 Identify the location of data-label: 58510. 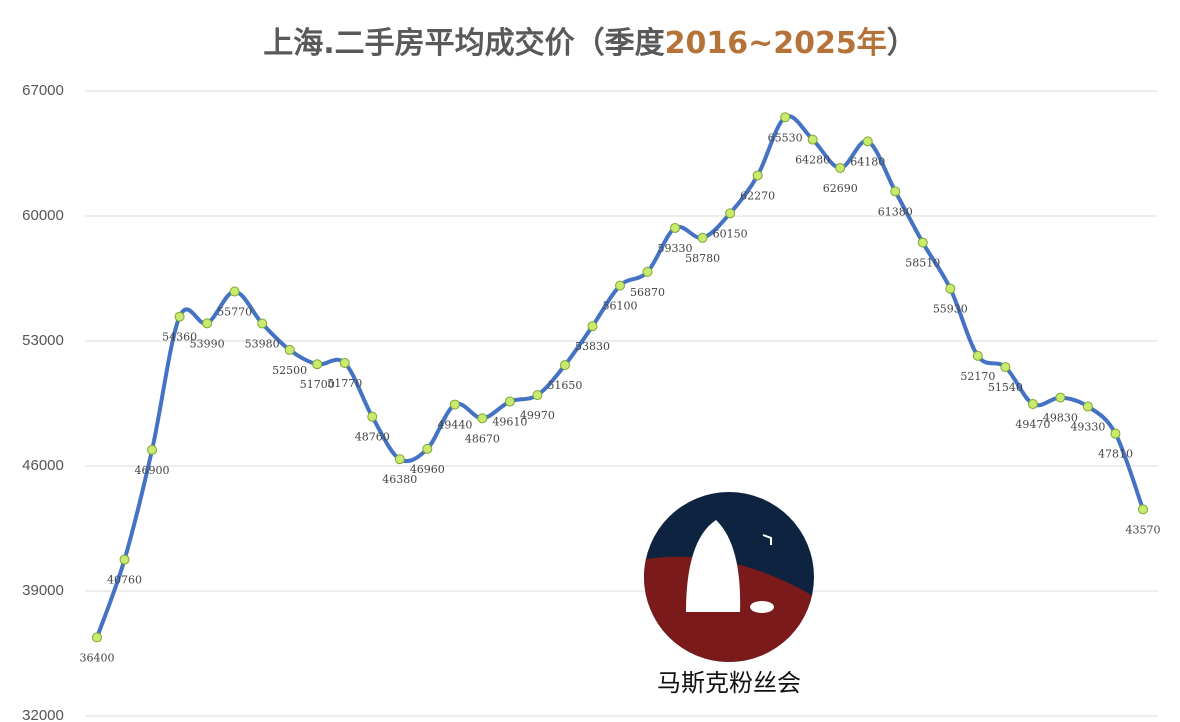
(922, 263).